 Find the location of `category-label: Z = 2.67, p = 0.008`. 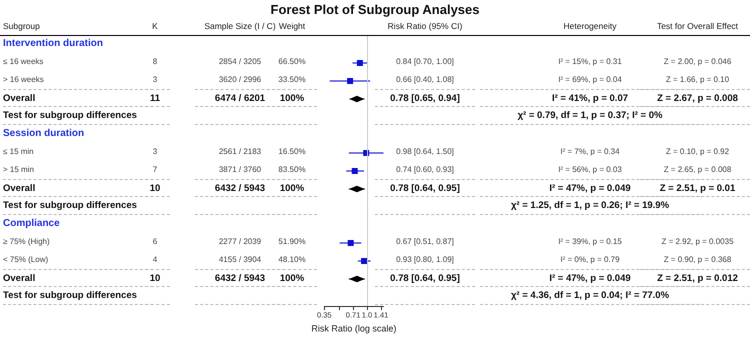

category-label: Z = 2.67, p = 0.008 is located at coordinates (695, 98).